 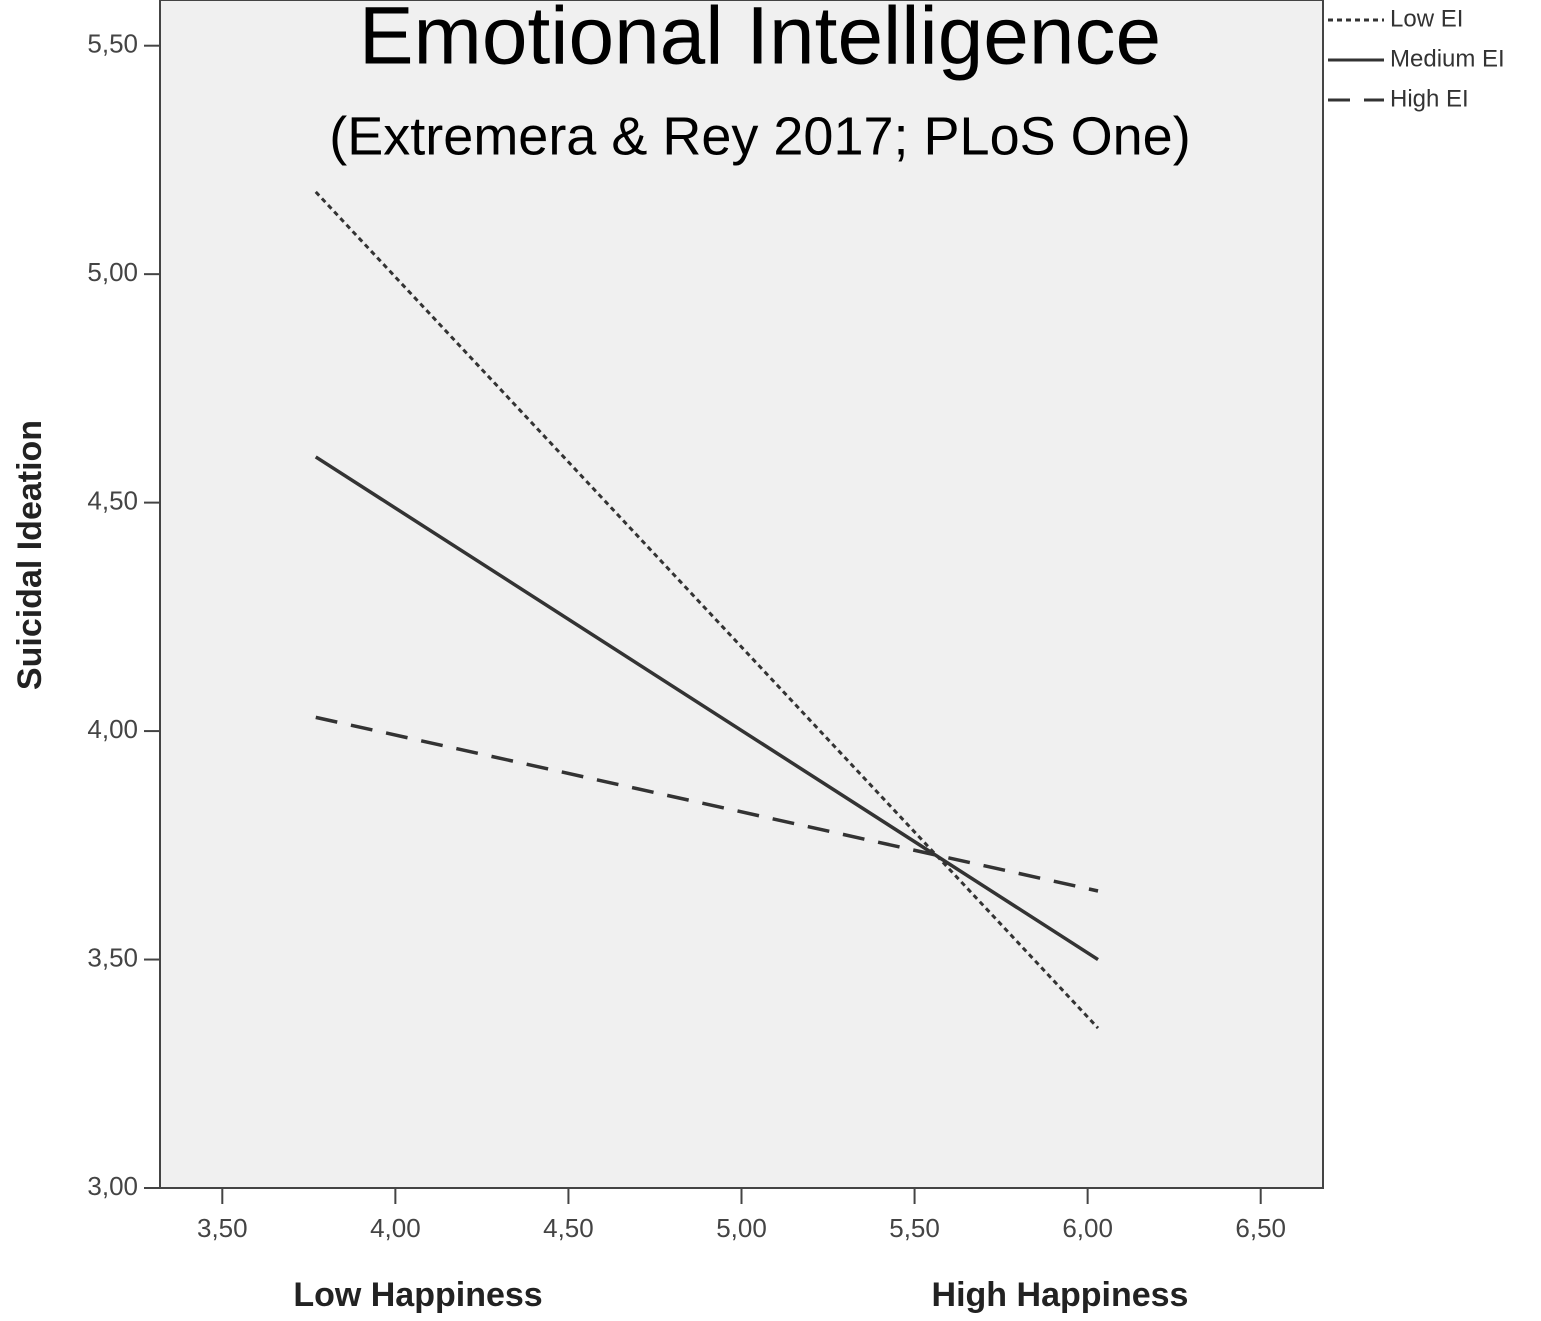 I want to click on x-tick-label: 6,00, so click(x=1087, y=1228).